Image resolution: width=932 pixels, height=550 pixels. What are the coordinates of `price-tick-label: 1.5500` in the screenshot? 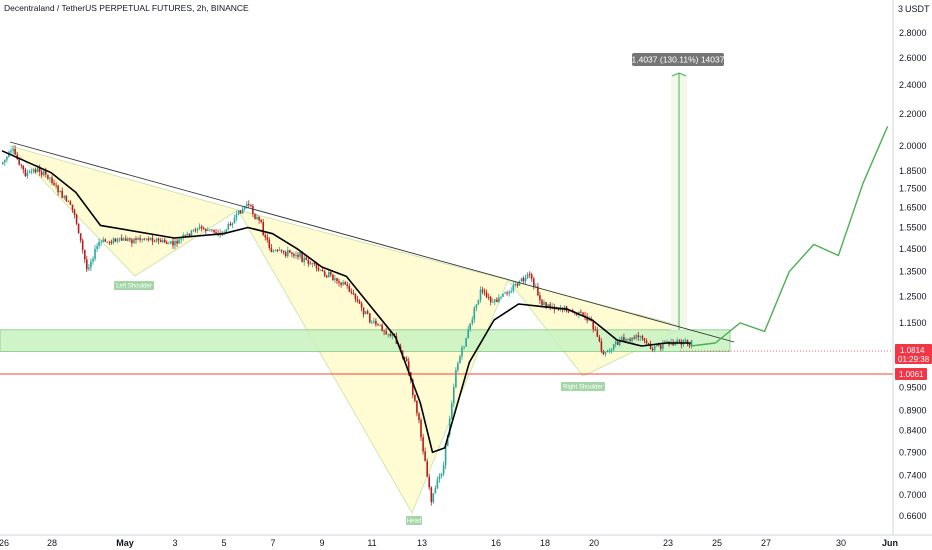 It's located at (913, 228).